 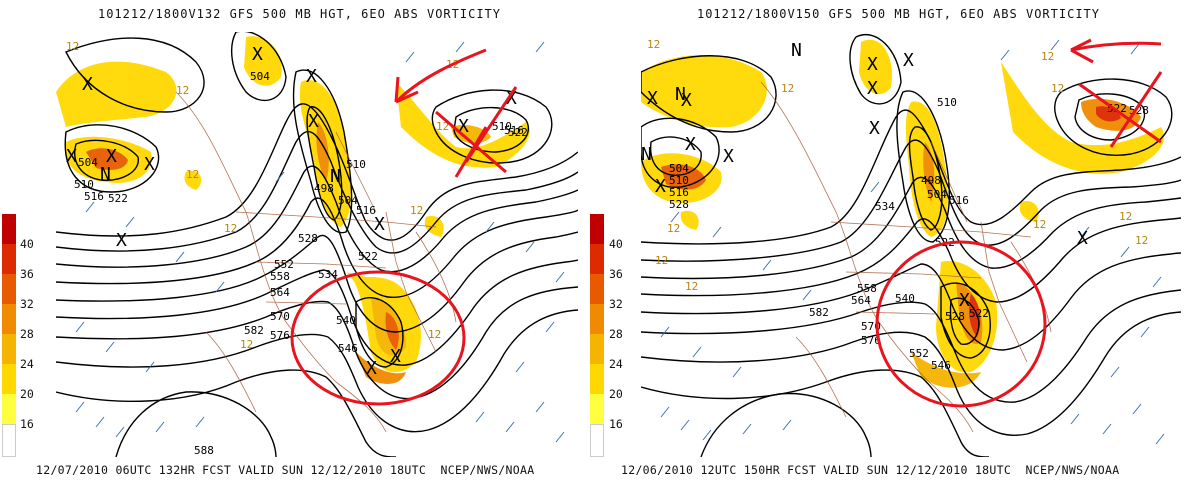 What do you see at coordinates (1116, 46) in the screenshot?
I see `arrow-line` at bounding box center [1116, 46].